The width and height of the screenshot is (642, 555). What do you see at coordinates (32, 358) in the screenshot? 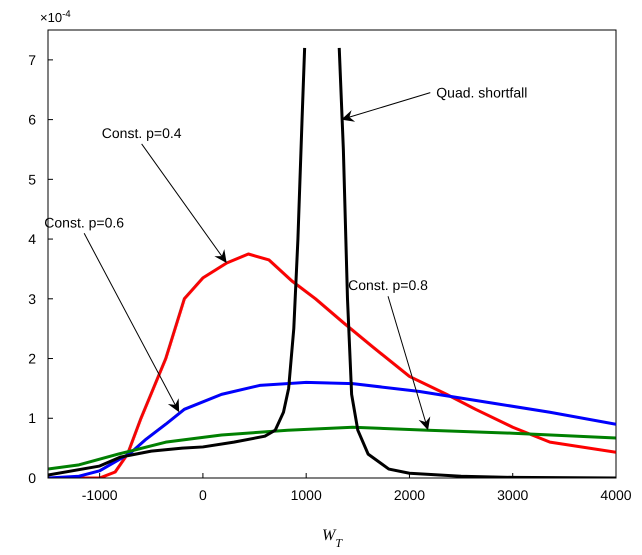
I see `y-tick-label: 2` at bounding box center [32, 358].